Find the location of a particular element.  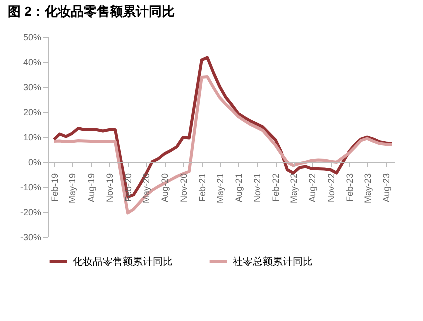

y-tick-label: 10% is located at coordinates (32, 137).